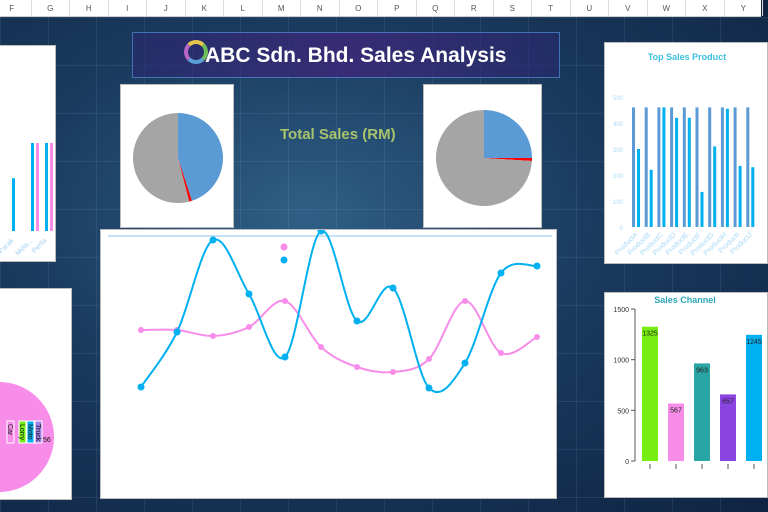 This screenshot has height=512, width=768. I want to click on column-header-S: S, so click(513, 8).